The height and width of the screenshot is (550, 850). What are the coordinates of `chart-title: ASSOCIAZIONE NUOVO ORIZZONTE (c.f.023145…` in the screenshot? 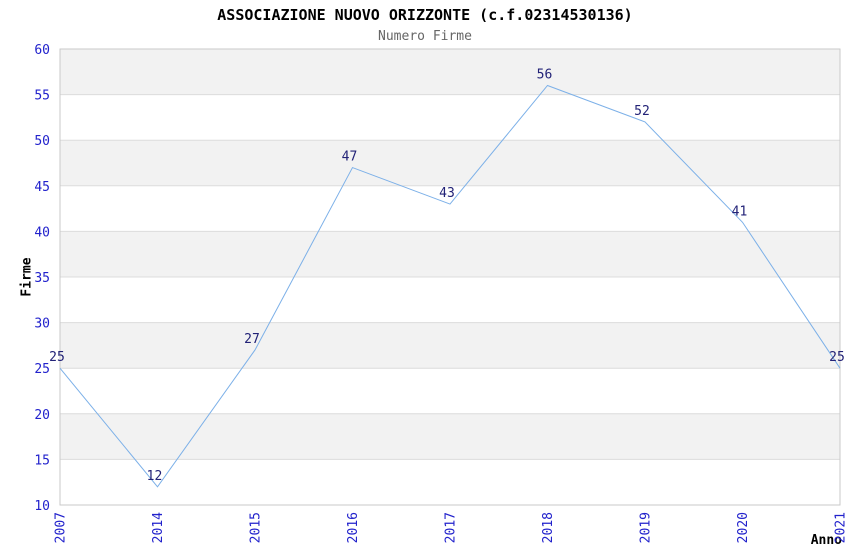 It's located at (425, 15).